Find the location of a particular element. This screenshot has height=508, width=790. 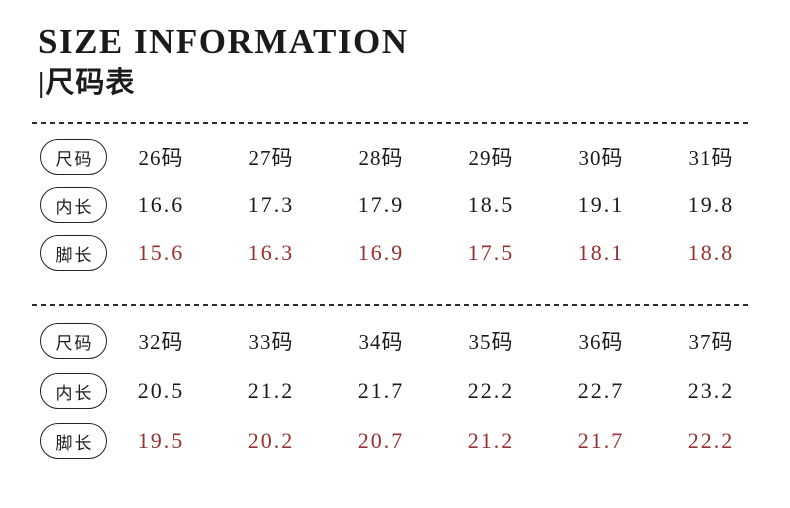

table-row-foot-length: 脚长 15.6 16.3 16.9 17.5 18.1 18.8 is located at coordinates (399, 253).